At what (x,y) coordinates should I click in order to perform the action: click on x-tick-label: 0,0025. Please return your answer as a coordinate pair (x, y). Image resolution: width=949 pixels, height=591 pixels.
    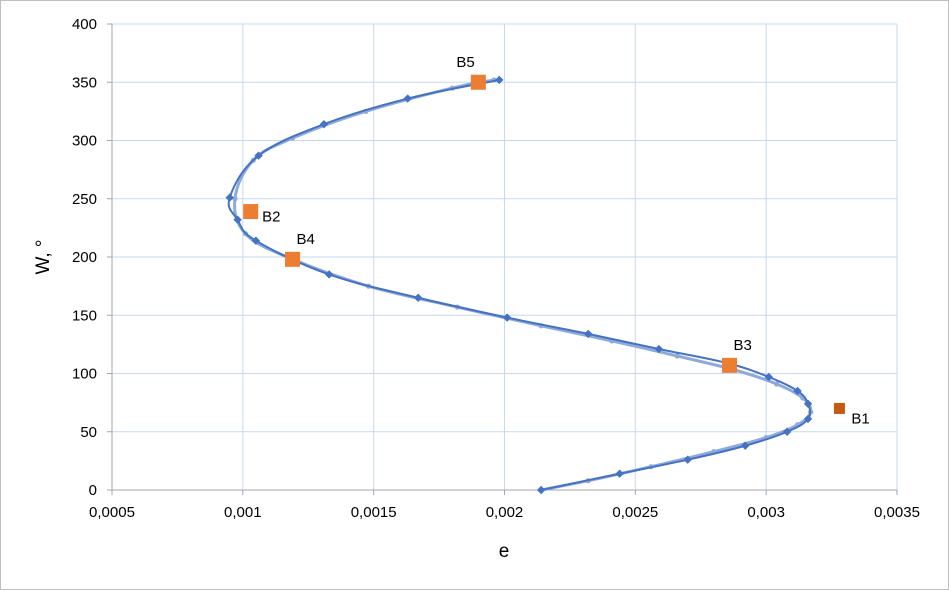
    Looking at the image, I should click on (635, 512).